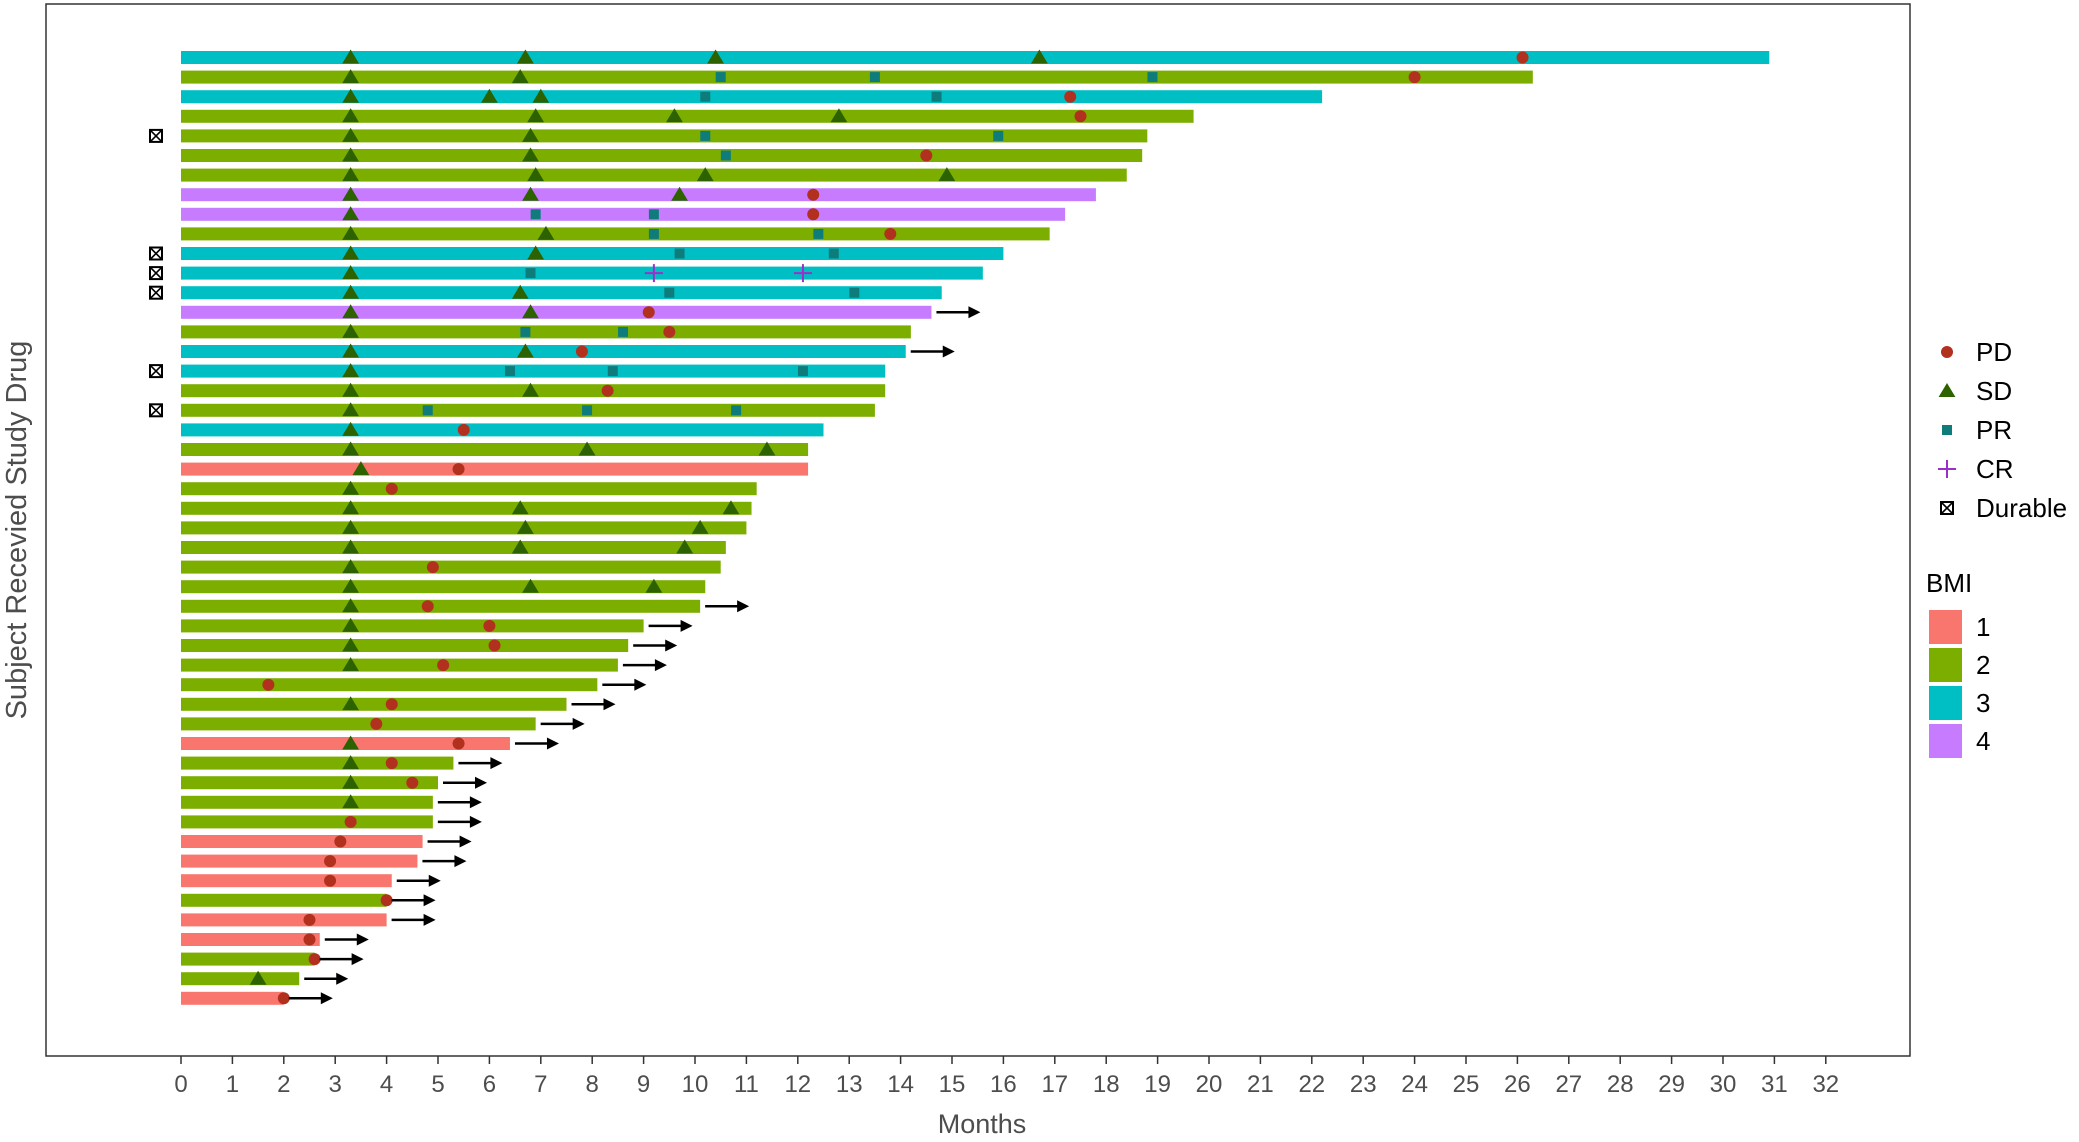 This screenshot has height=1142, width=2079. I want to click on durable-legend-icon, so click(1947, 508).